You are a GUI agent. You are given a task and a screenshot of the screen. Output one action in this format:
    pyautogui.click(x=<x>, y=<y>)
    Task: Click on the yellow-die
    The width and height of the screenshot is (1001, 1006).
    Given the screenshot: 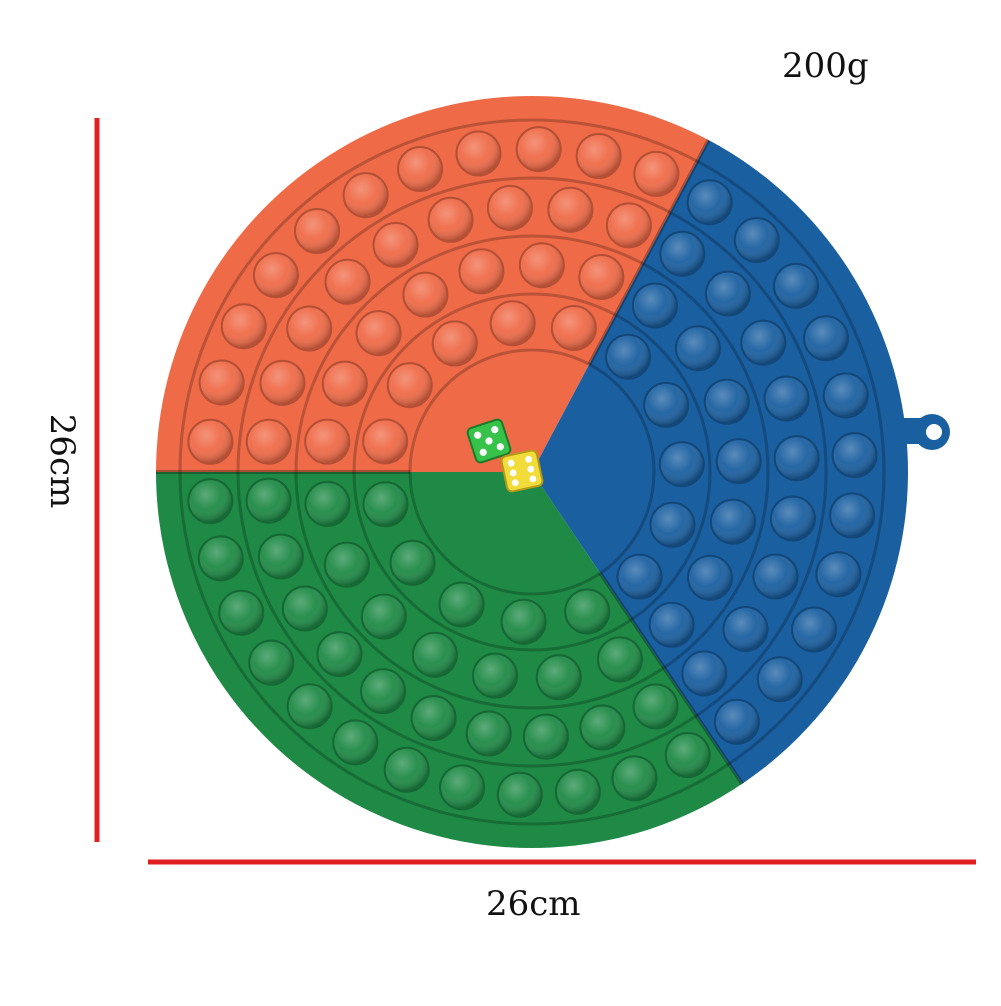 What is the action you would take?
    pyautogui.click(x=522, y=471)
    